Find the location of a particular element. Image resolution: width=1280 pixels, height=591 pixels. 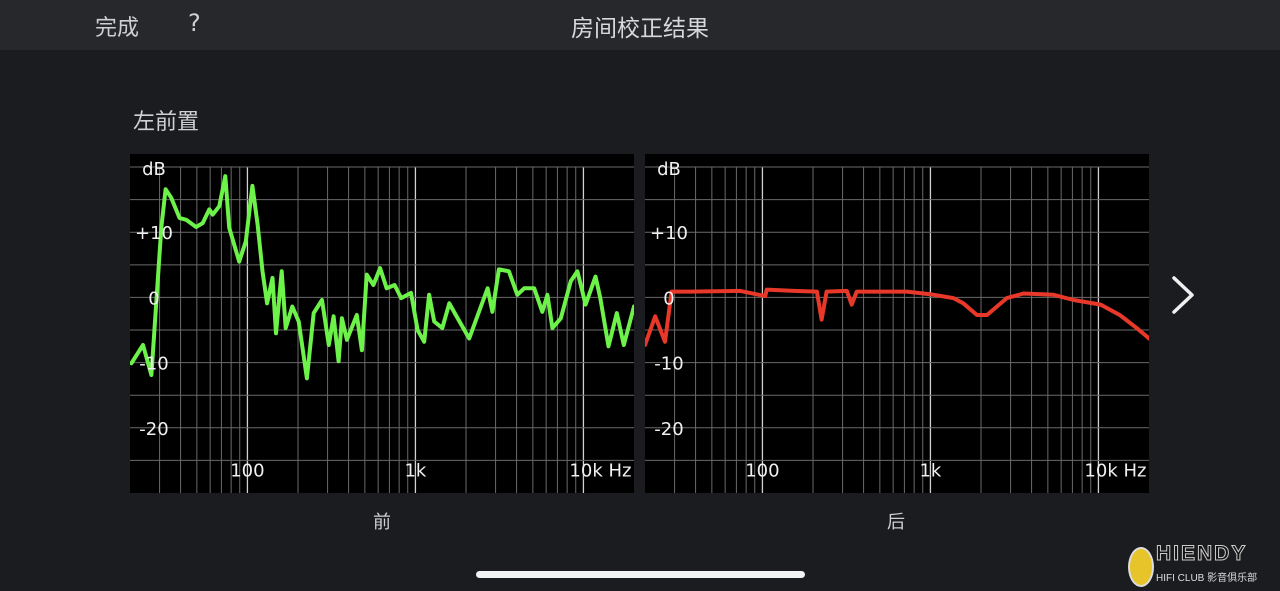

help-button: ? is located at coordinates (194, 23).